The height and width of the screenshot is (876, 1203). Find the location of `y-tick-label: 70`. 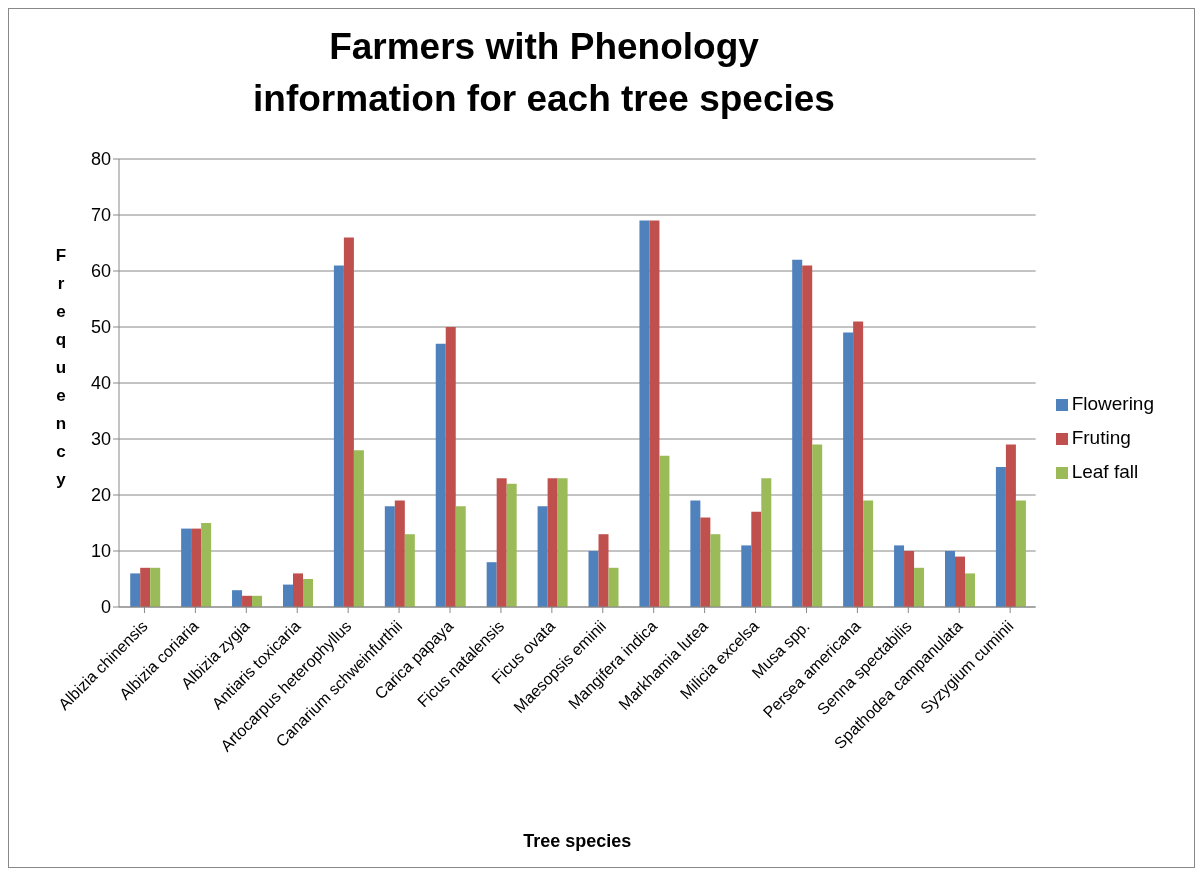

y-tick-label: 70 is located at coordinates (100, 215).